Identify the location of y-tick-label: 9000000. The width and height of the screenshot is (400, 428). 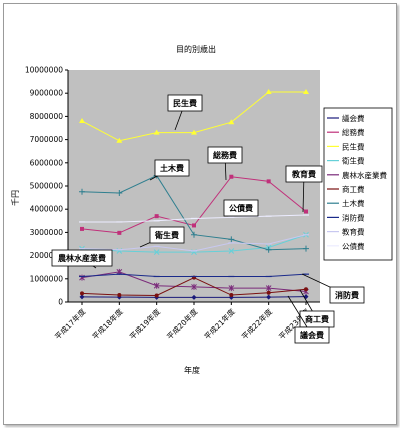
(47, 93).